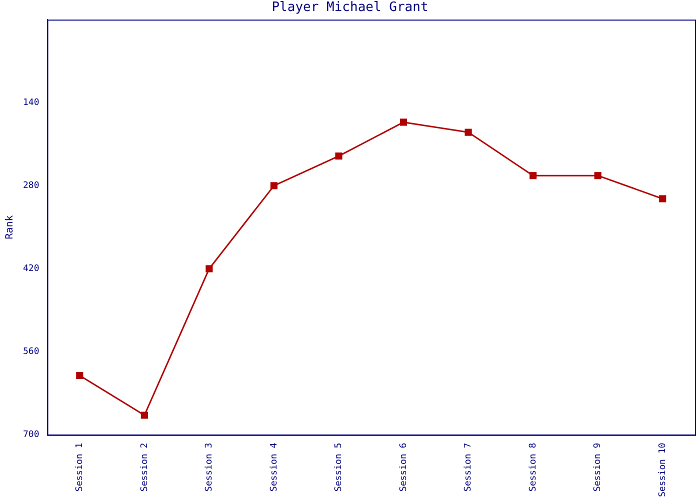 The height and width of the screenshot is (500, 700). I want to click on x-tick-label: Session 7, so click(469, 467).